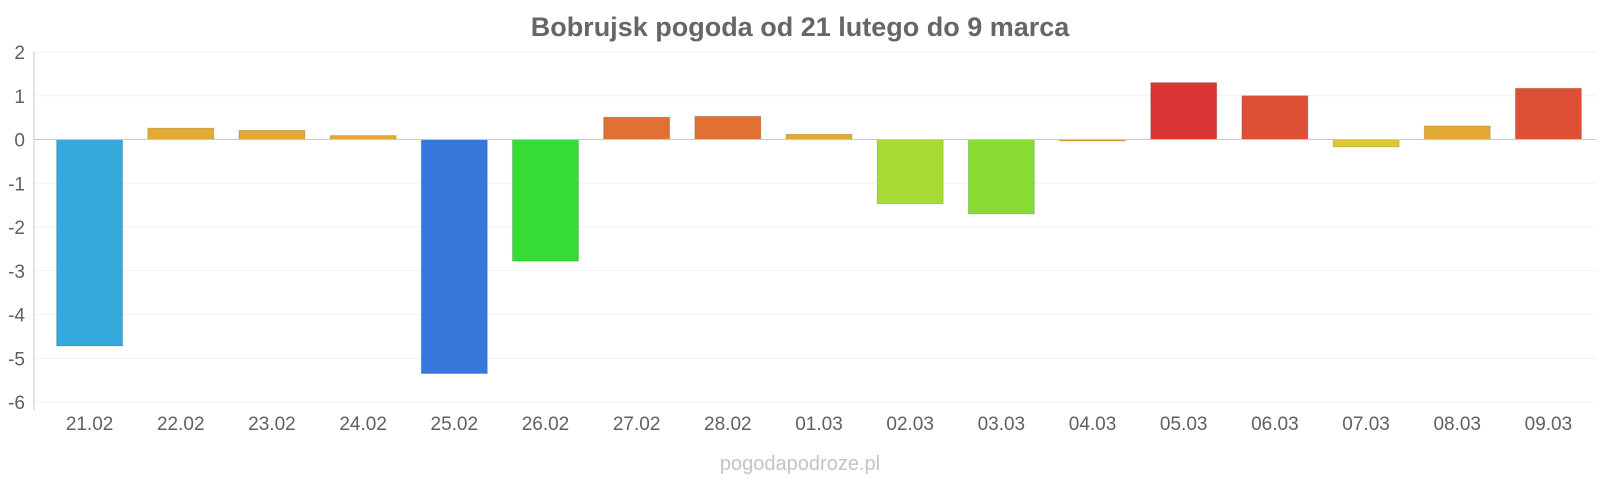 The image size is (1600, 480). I want to click on x-tick-label: 07.03, so click(1366, 424).